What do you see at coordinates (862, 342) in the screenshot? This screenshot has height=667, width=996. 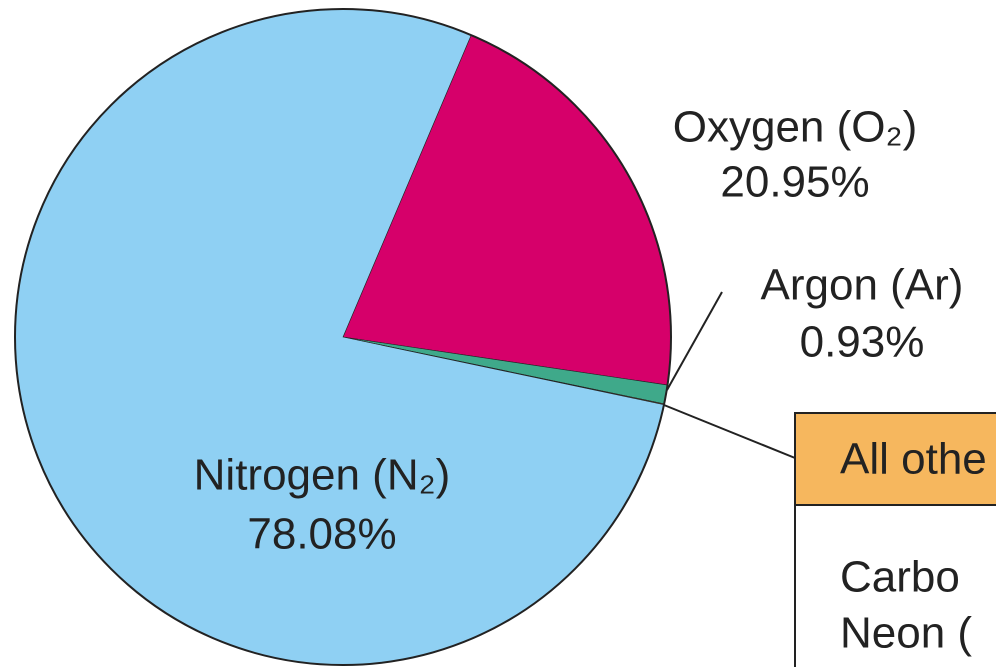 I see `value-label: 0.93%` at bounding box center [862, 342].